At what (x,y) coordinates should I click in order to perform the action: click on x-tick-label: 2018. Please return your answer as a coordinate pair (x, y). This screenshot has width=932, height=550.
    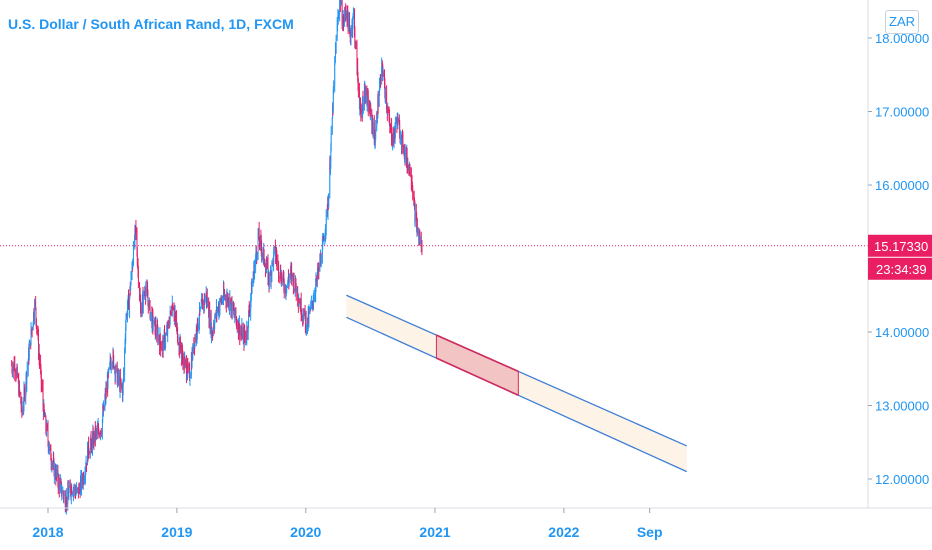
    Looking at the image, I should click on (47, 532).